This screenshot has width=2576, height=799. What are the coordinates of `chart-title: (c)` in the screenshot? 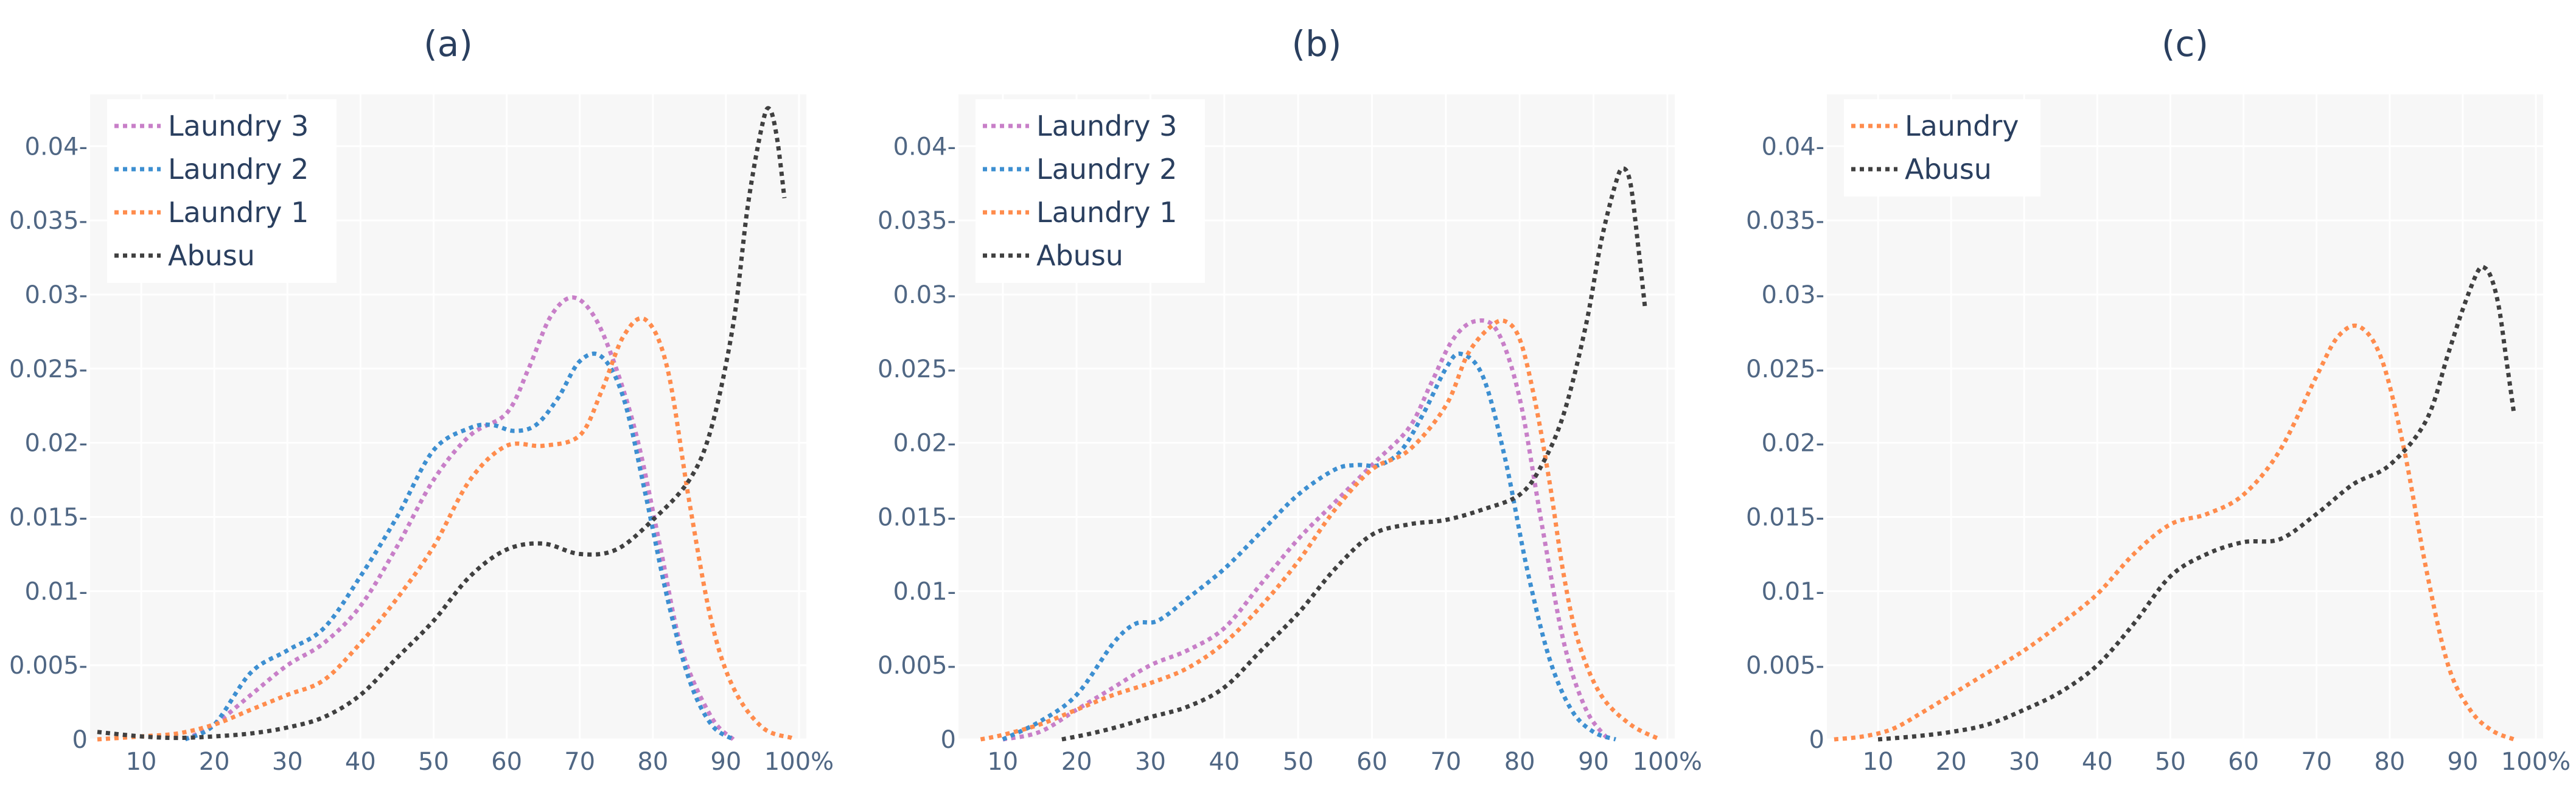 It's located at (2185, 44).